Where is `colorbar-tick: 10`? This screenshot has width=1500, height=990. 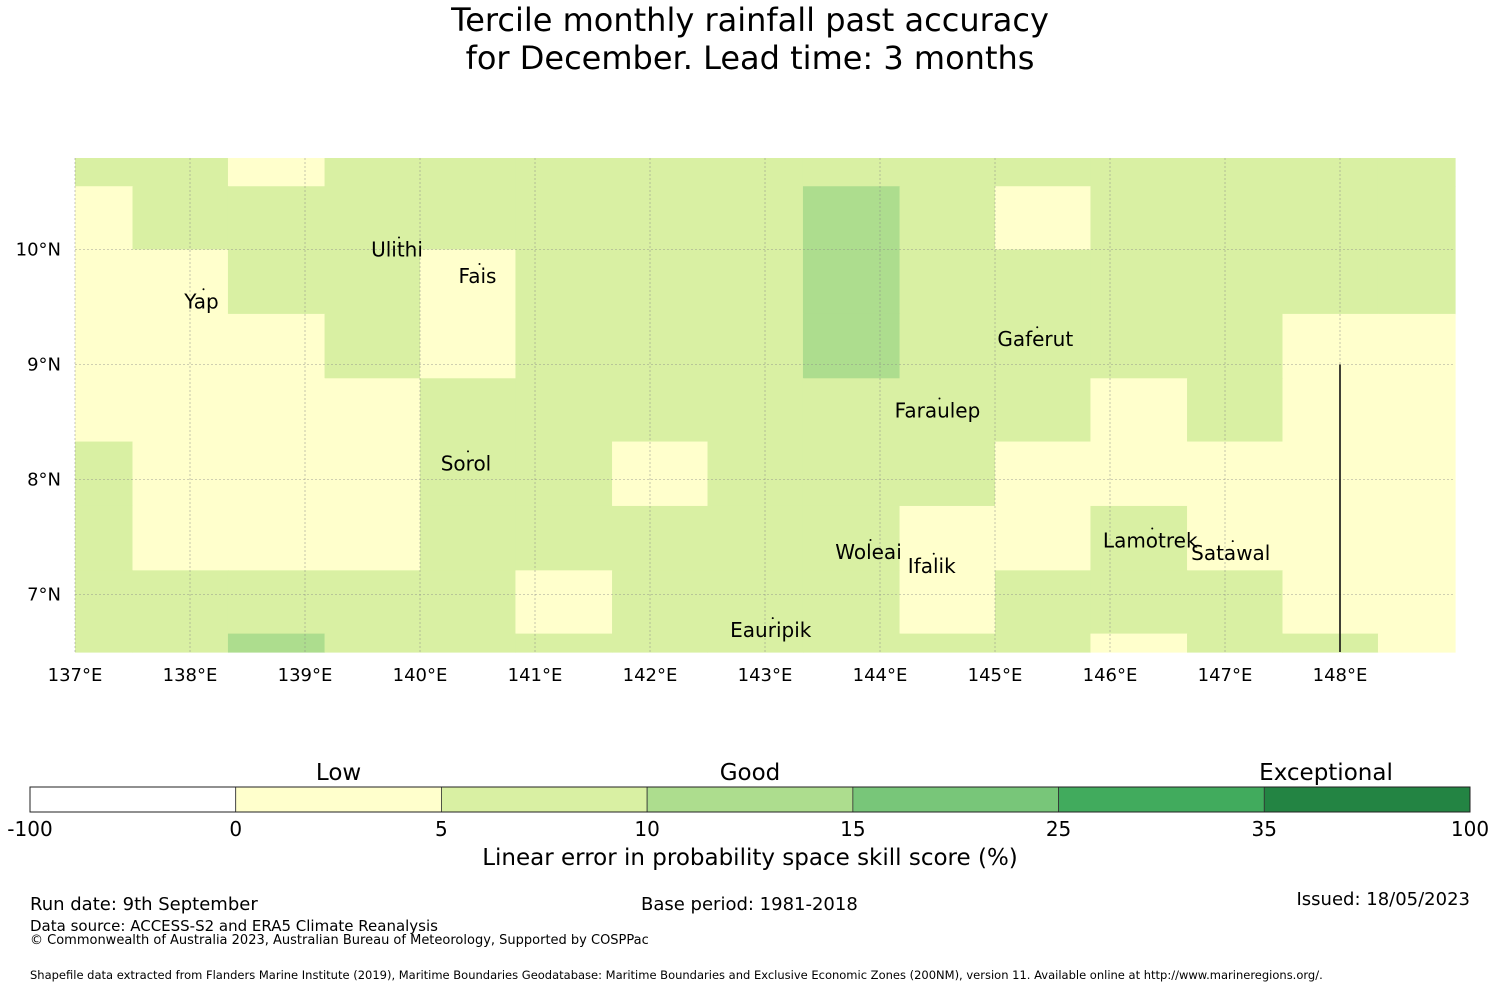
colorbar-tick: 10 is located at coordinates (647, 829).